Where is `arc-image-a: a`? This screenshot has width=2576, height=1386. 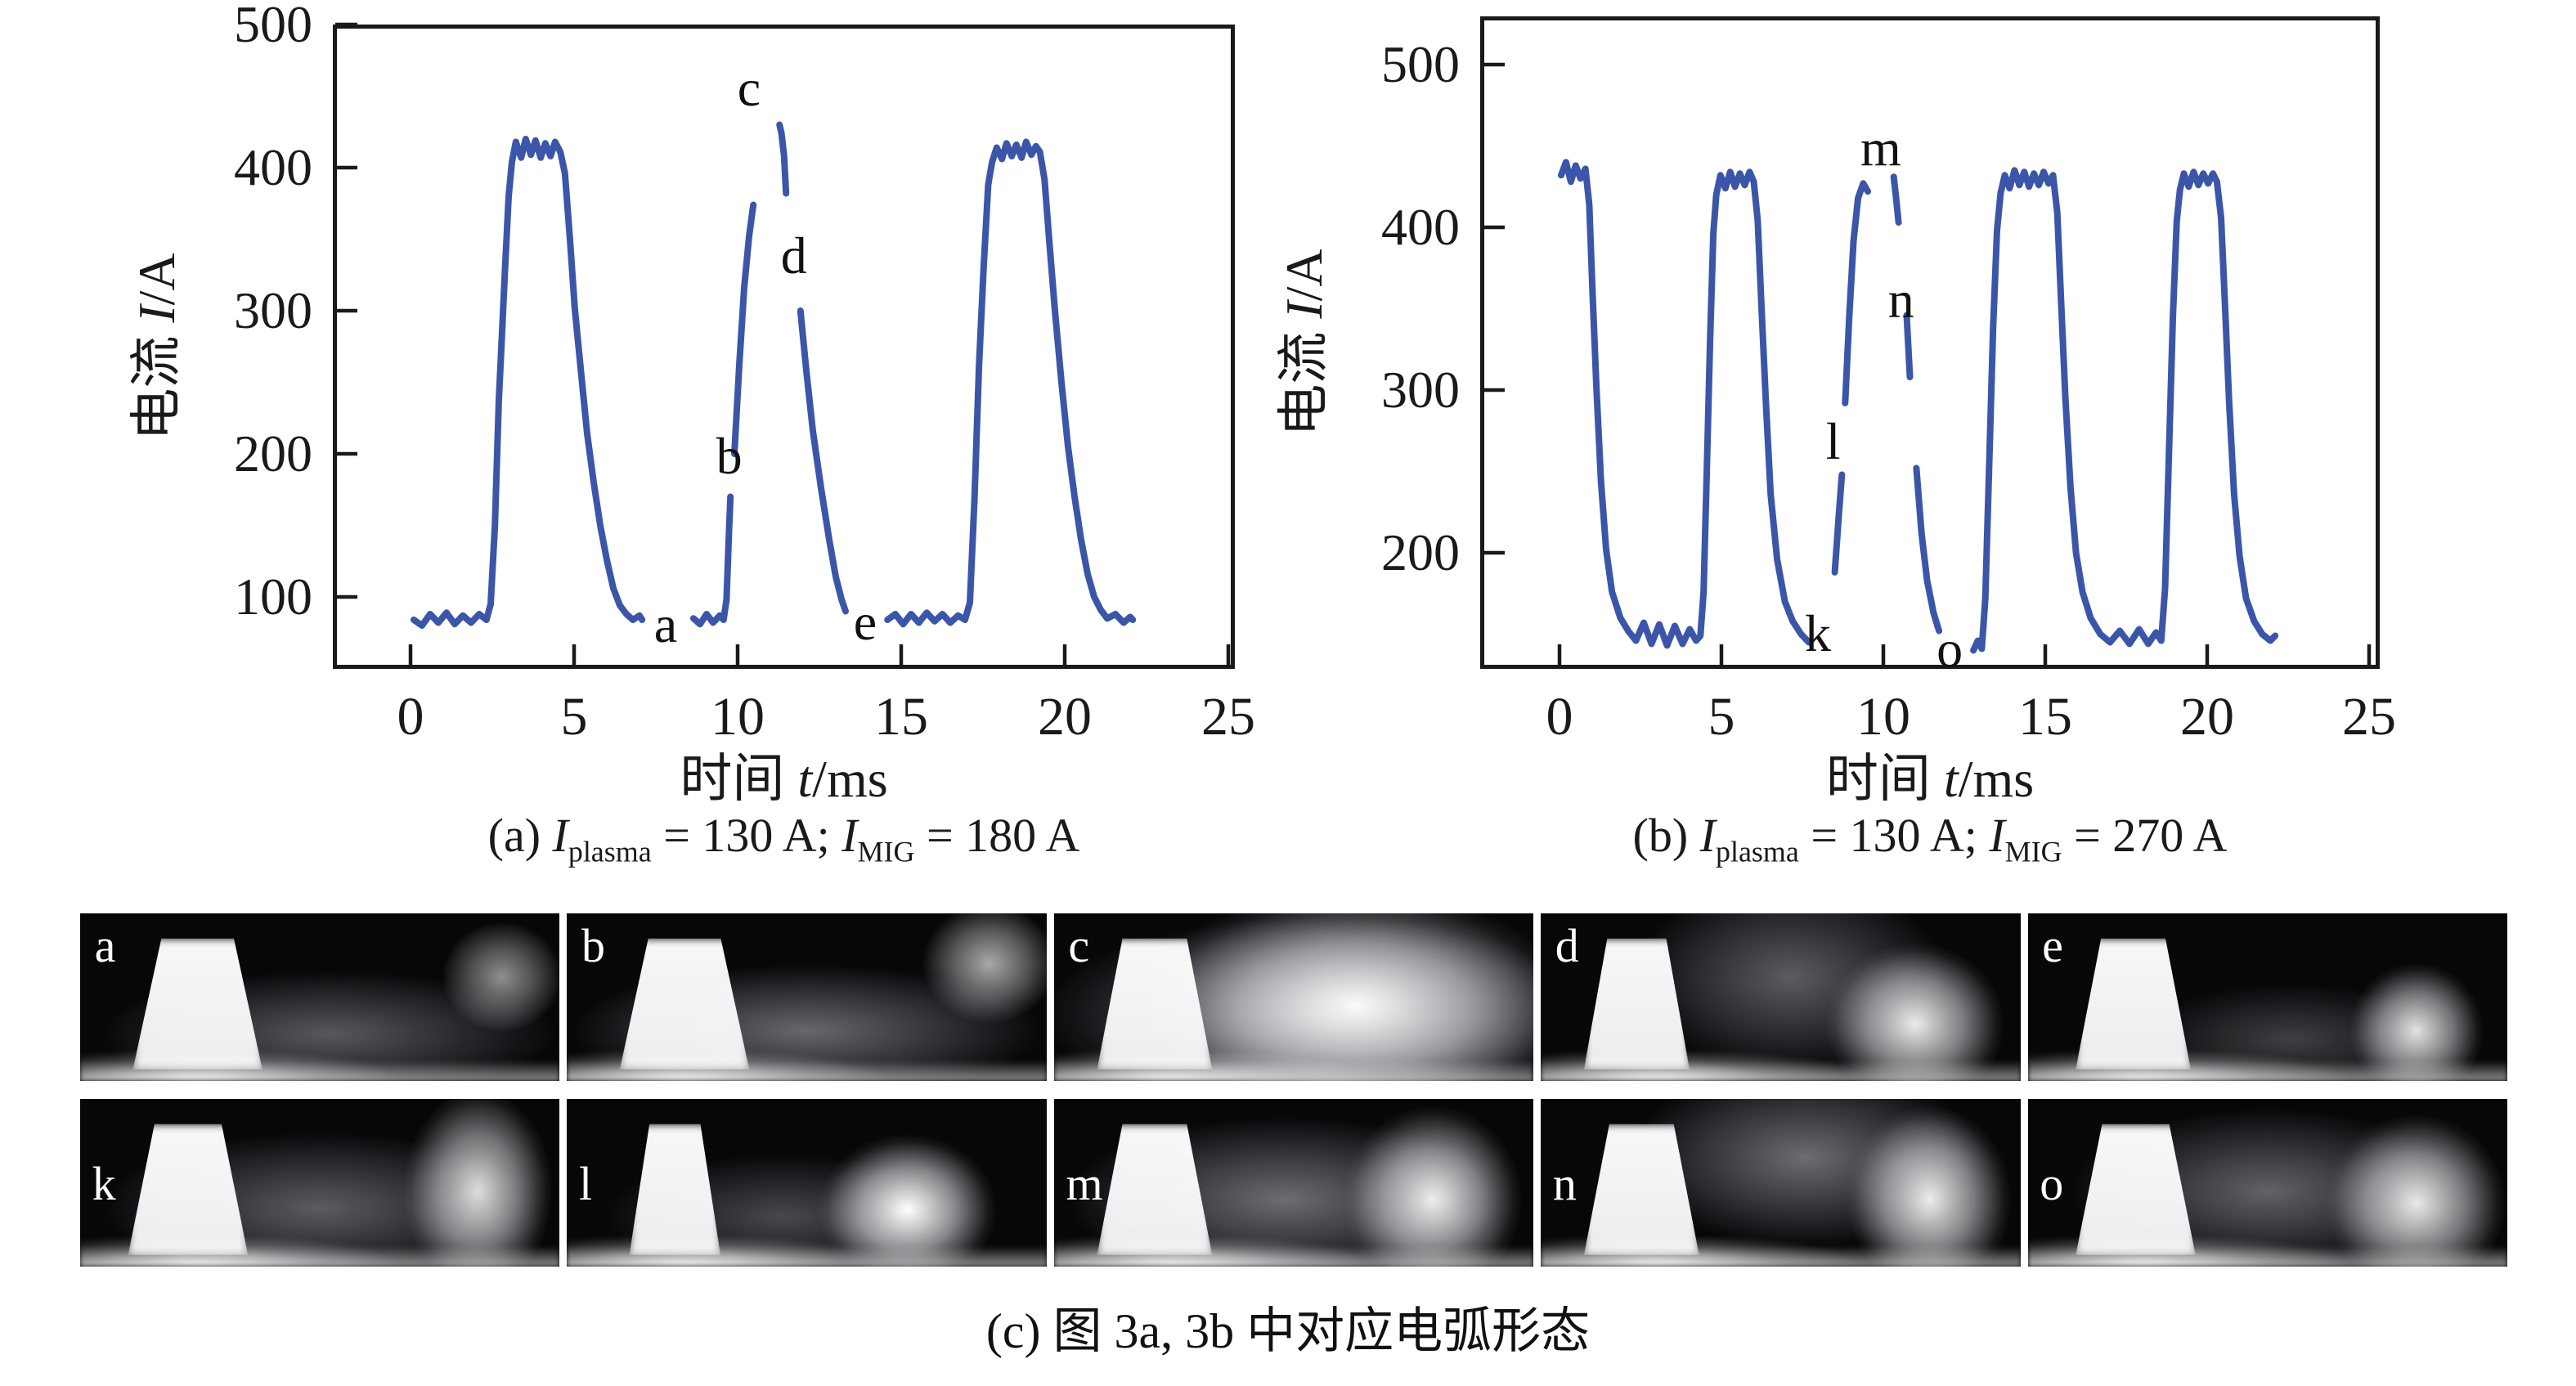 arc-image-a: a is located at coordinates (320, 997).